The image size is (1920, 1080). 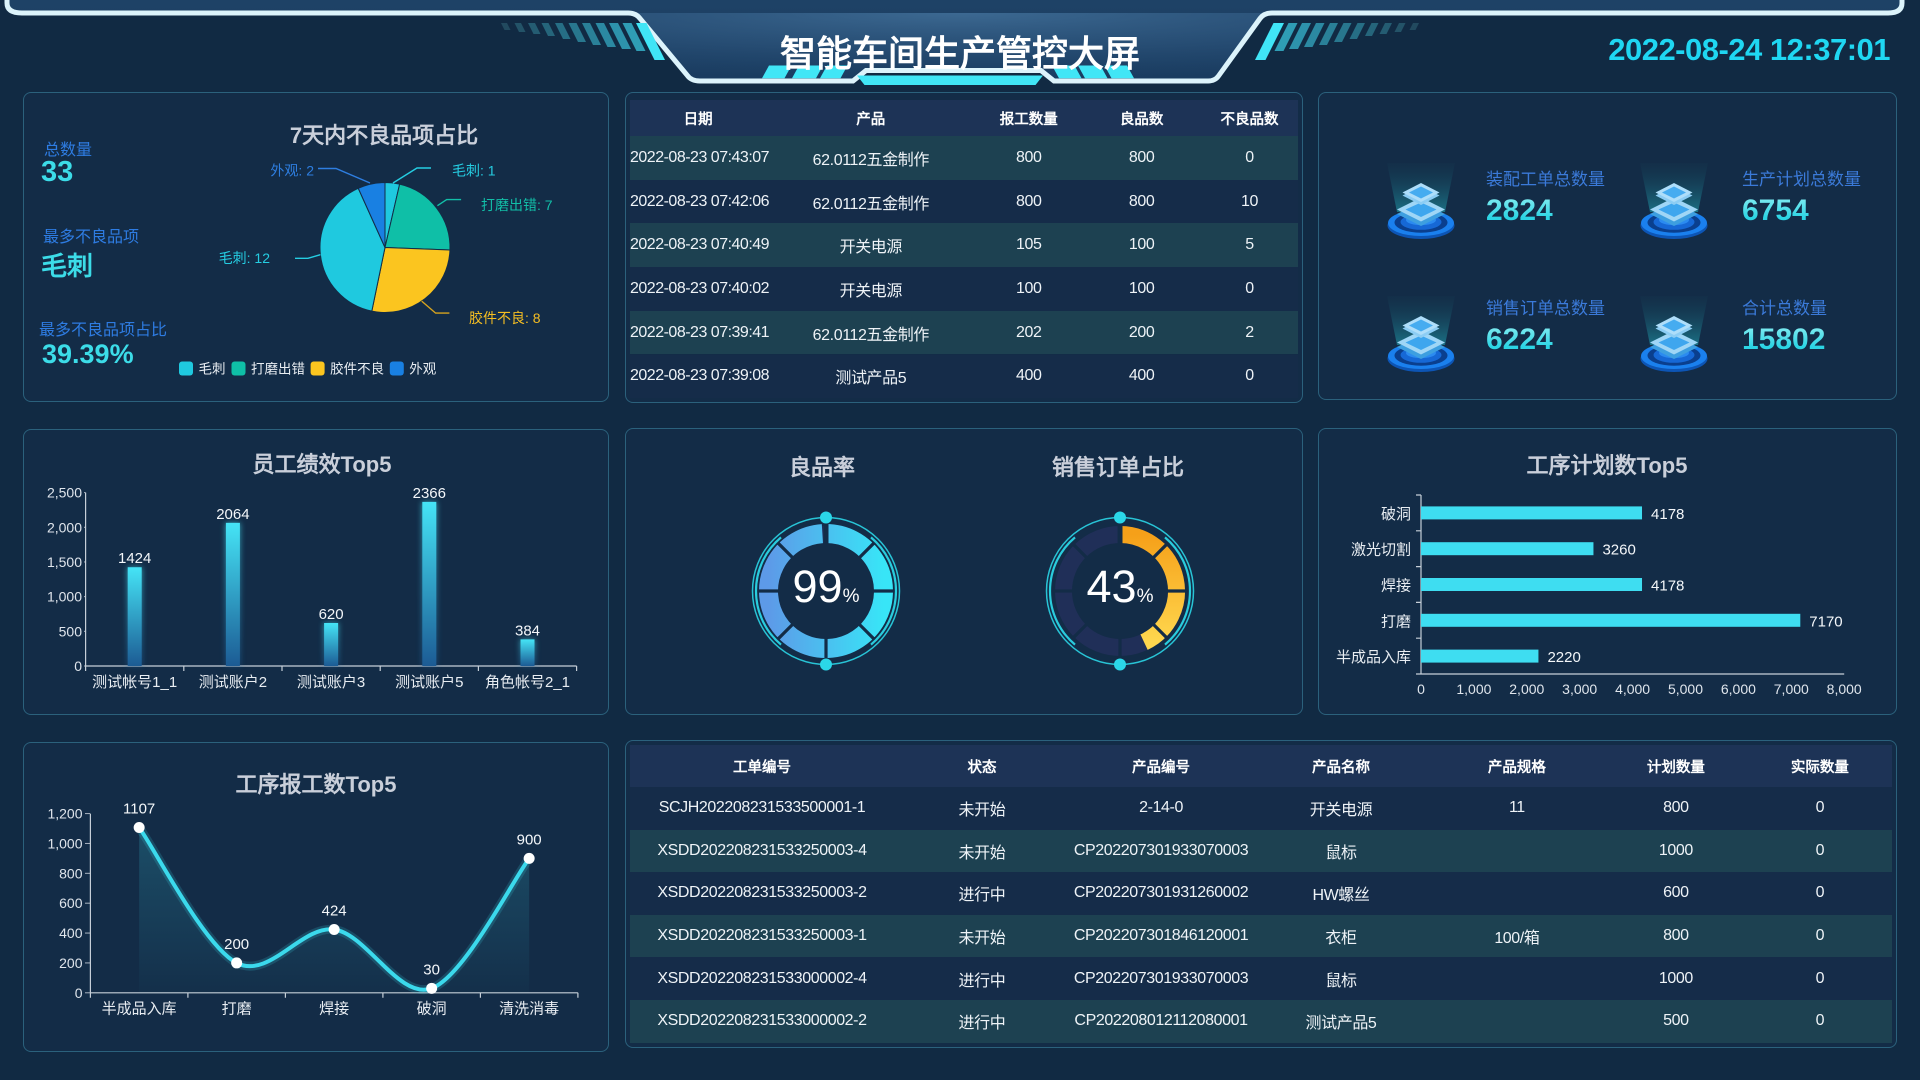 I want to click on svg-text: 胶件不良: 8, so click(x=505, y=318).